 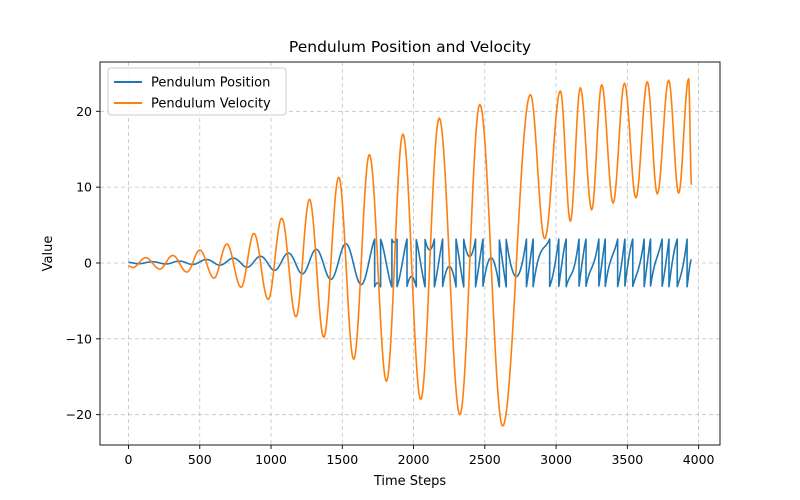 I want to click on y-tick-label: −20, so click(x=79, y=414).